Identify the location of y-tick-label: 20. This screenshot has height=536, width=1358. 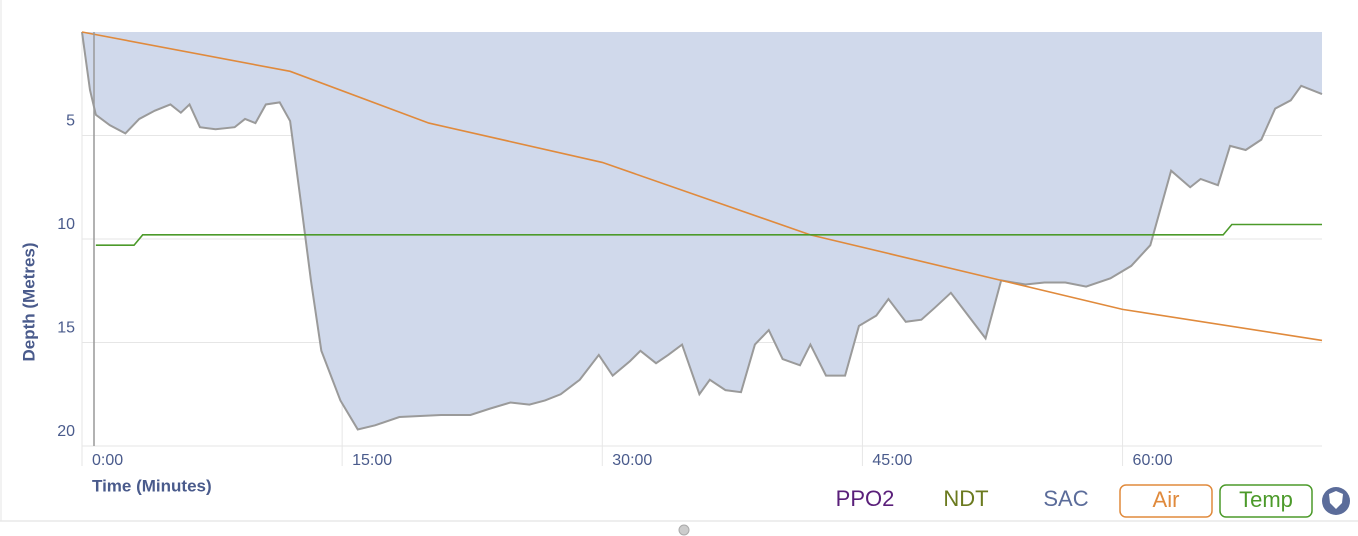
(66, 431).